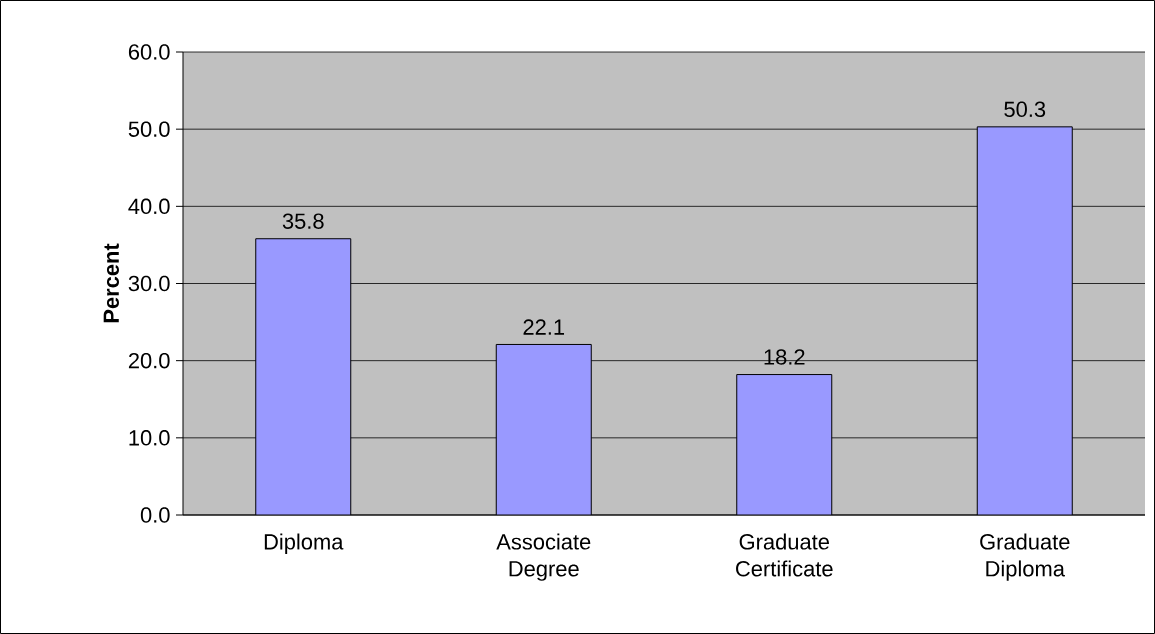  What do you see at coordinates (1025, 557) in the screenshot?
I see `x-tick-label: Graduate Diploma` at bounding box center [1025, 557].